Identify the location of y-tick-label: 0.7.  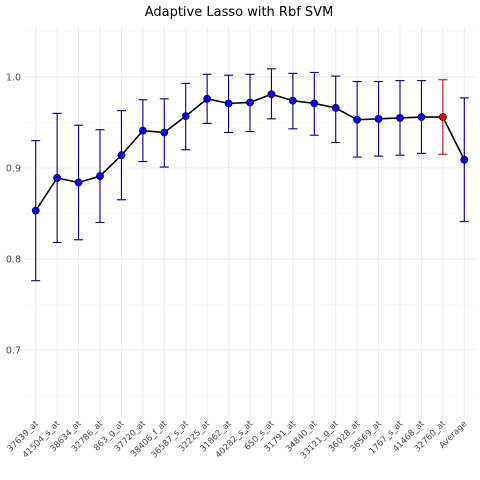
(13, 350).